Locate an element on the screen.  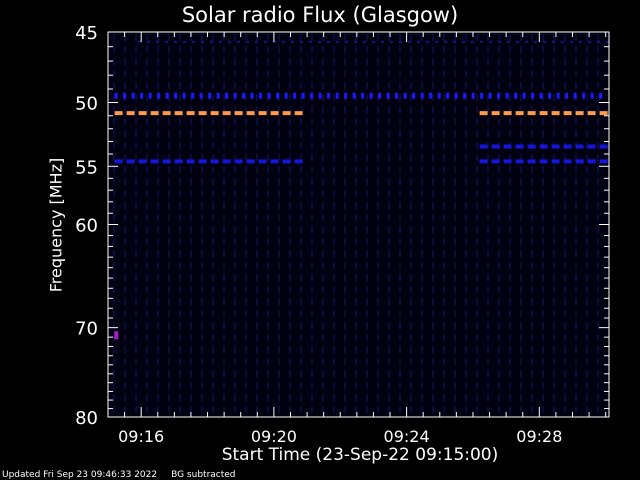
y-tick-label: 80 is located at coordinates (86, 418).